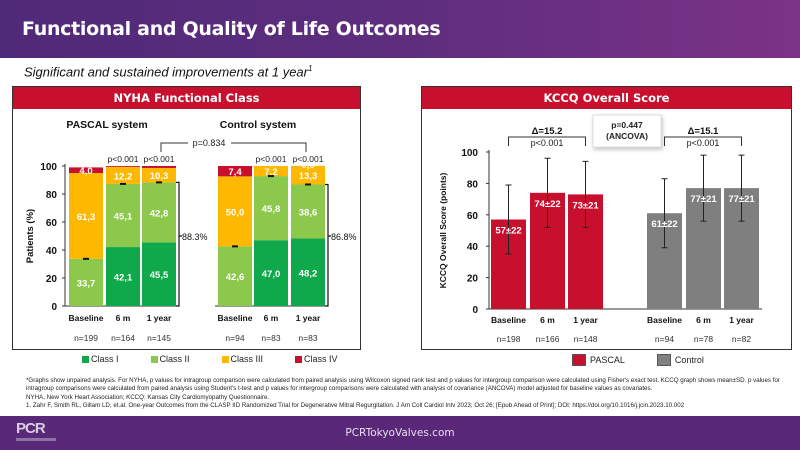 Image resolution: width=800 pixels, height=450 pixels. What do you see at coordinates (547, 131) in the screenshot?
I see `delta-label: Δ=15.2` at bounding box center [547, 131].